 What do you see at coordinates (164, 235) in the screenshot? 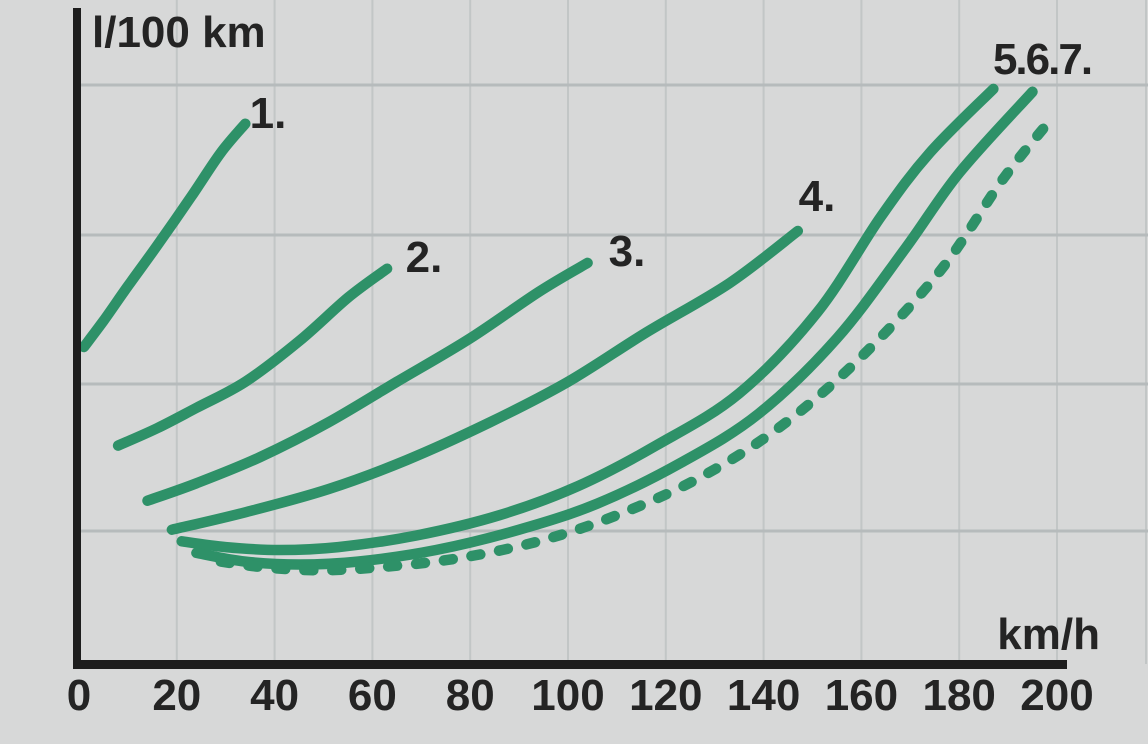
I see `gear-1-curve` at bounding box center [164, 235].